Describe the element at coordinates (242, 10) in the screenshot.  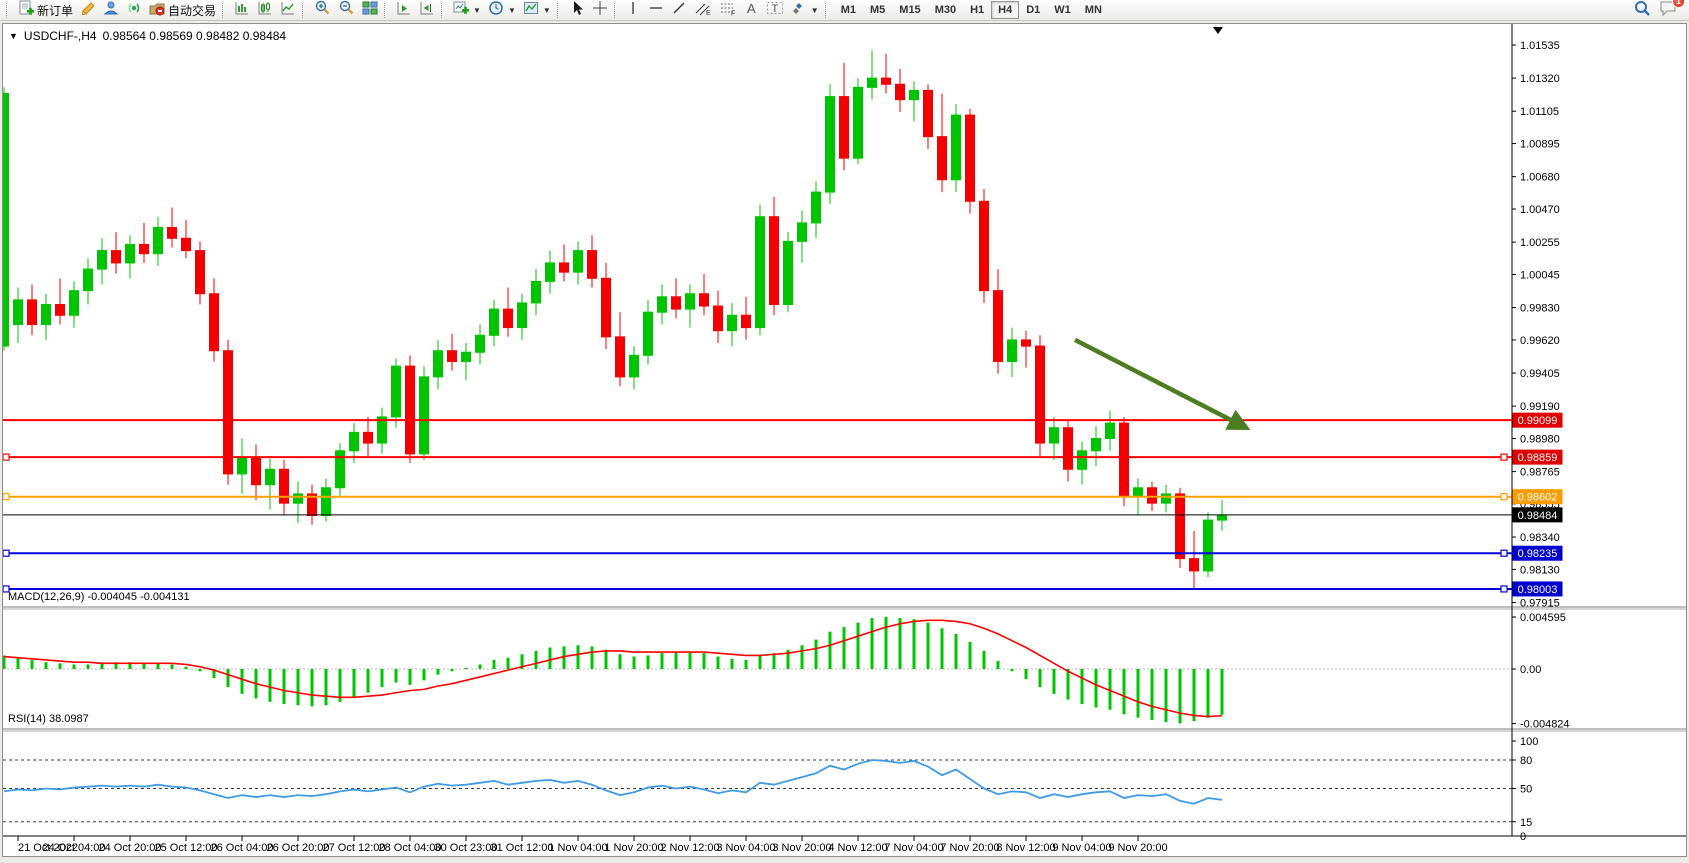
I see `bar-chart-button` at that location.